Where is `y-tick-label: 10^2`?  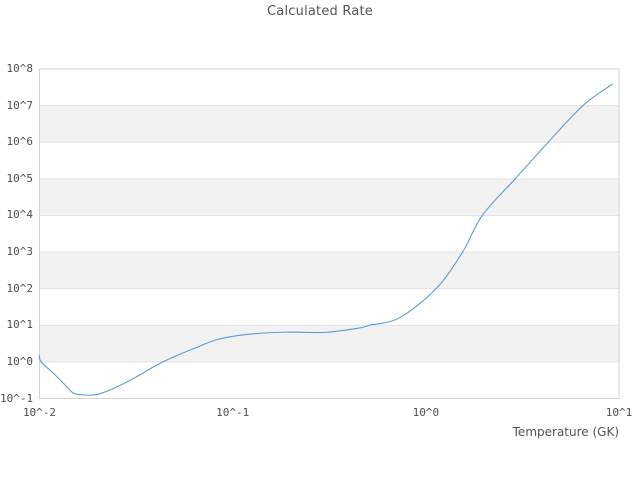
y-tick-label: 10^2 is located at coordinates (20, 288).